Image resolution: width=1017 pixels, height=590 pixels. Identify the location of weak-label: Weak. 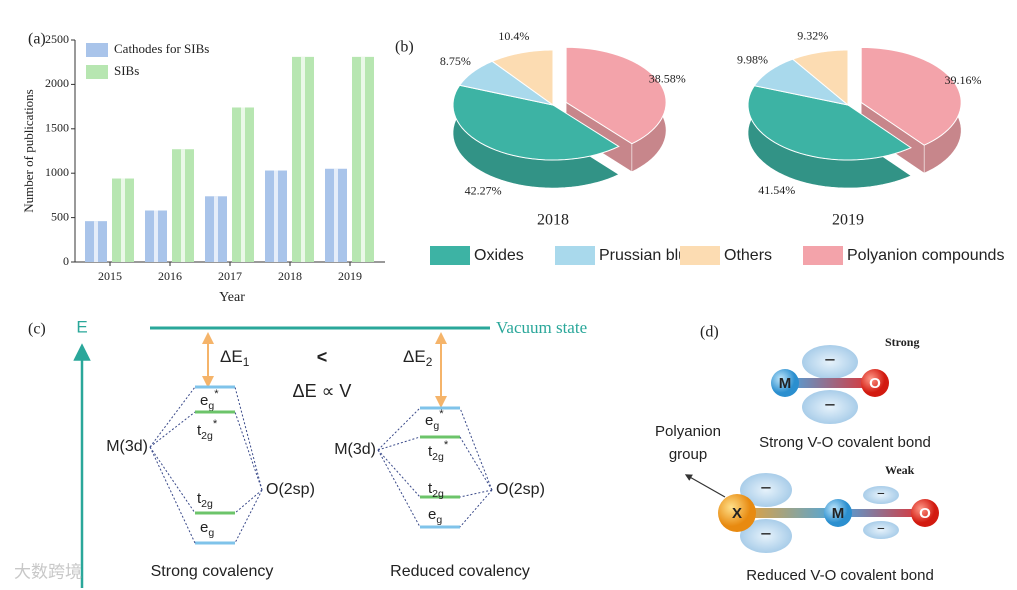
(900, 470).